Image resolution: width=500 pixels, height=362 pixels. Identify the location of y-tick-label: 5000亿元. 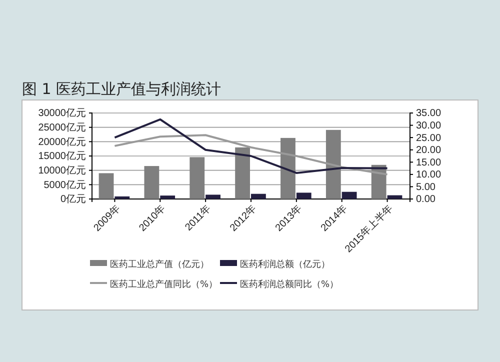
(65, 185).